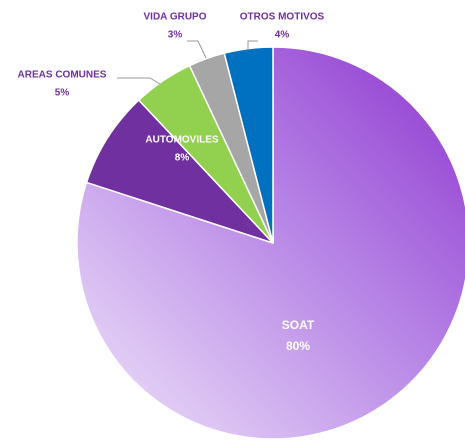 This screenshot has width=465, height=441. I want to click on value-label: 3%, so click(175, 35).